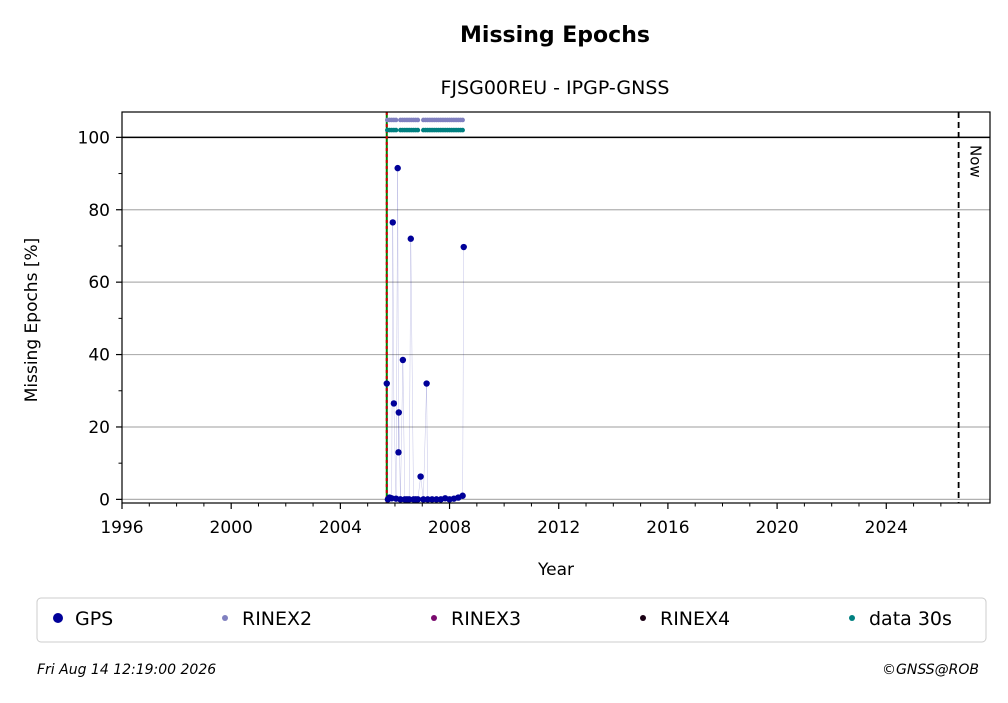 The image size is (1008, 703). Describe the element at coordinates (99, 356) in the screenshot. I see `y-tick-label: 40` at that location.